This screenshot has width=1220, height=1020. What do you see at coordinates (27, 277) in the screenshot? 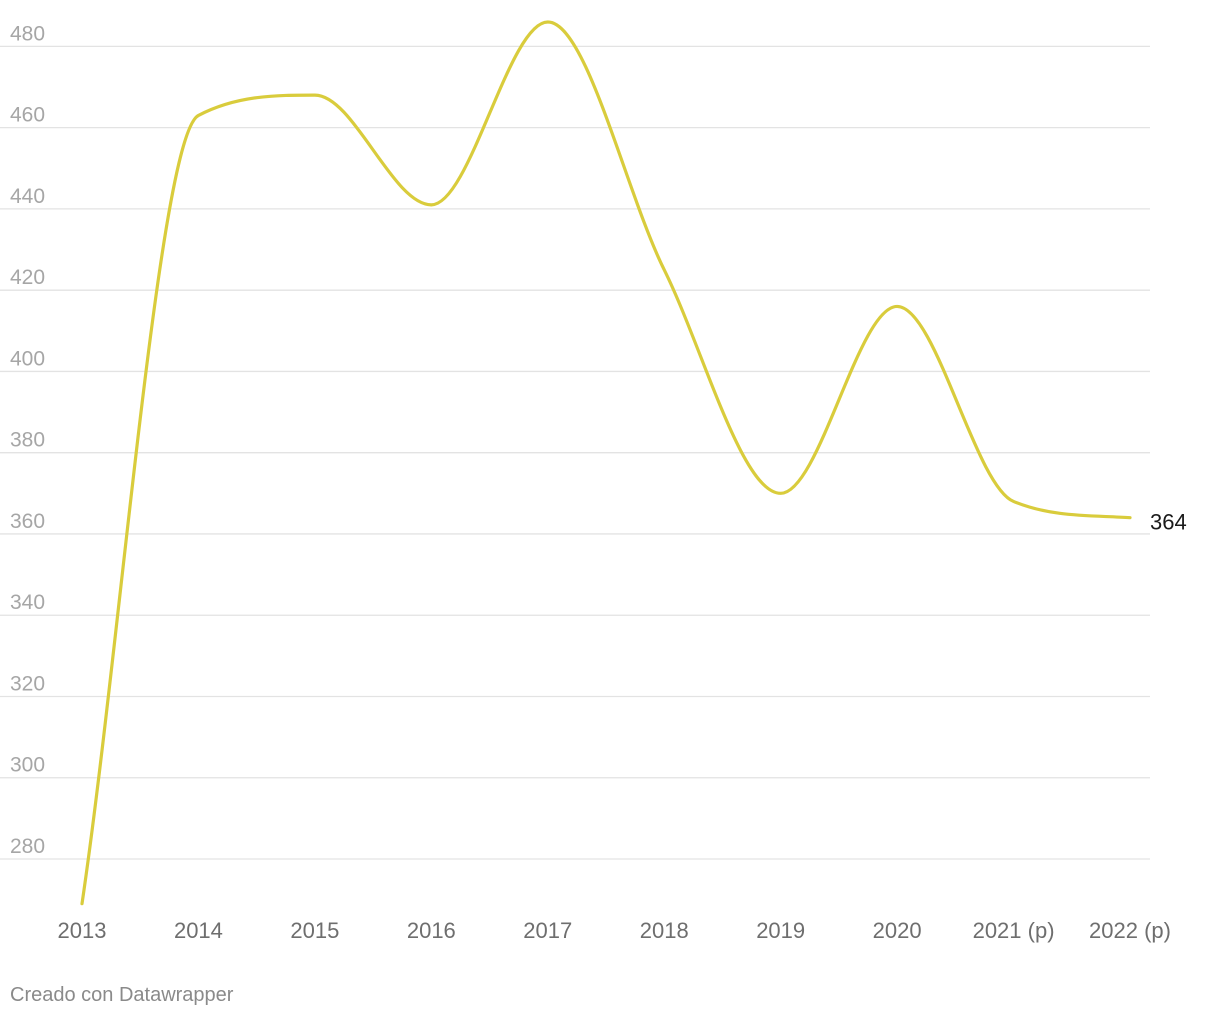
I see `y-tick-label: 420` at bounding box center [27, 277].